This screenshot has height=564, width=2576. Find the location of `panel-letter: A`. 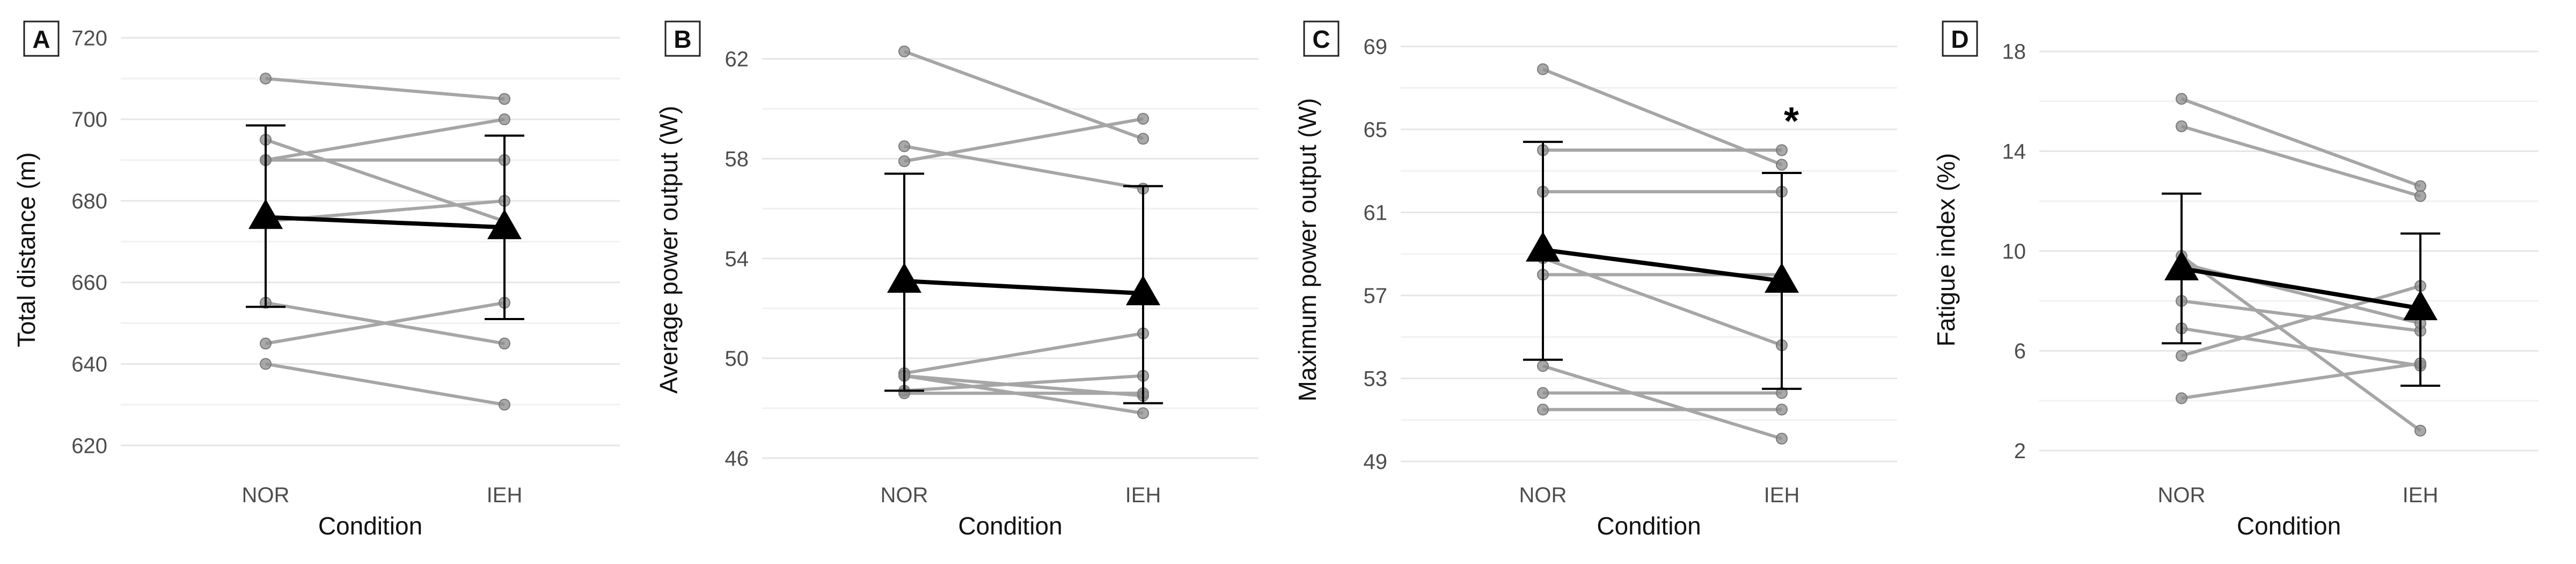

panel-letter: A is located at coordinates (41, 39).